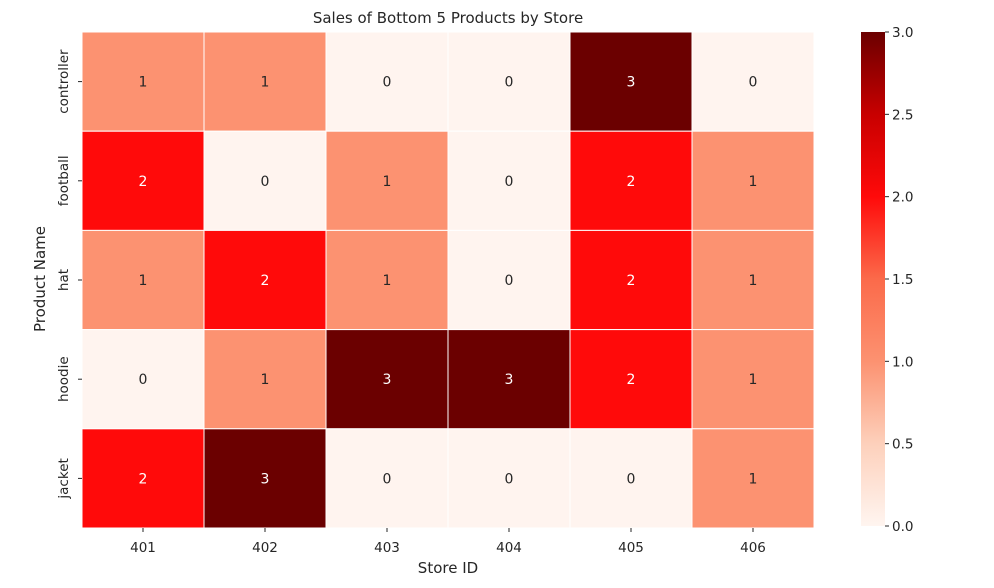 This screenshot has width=994, height=588. What do you see at coordinates (387, 548) in the screenshot?
I see `x-tick-label: 403` at bounding box center [387, 548].